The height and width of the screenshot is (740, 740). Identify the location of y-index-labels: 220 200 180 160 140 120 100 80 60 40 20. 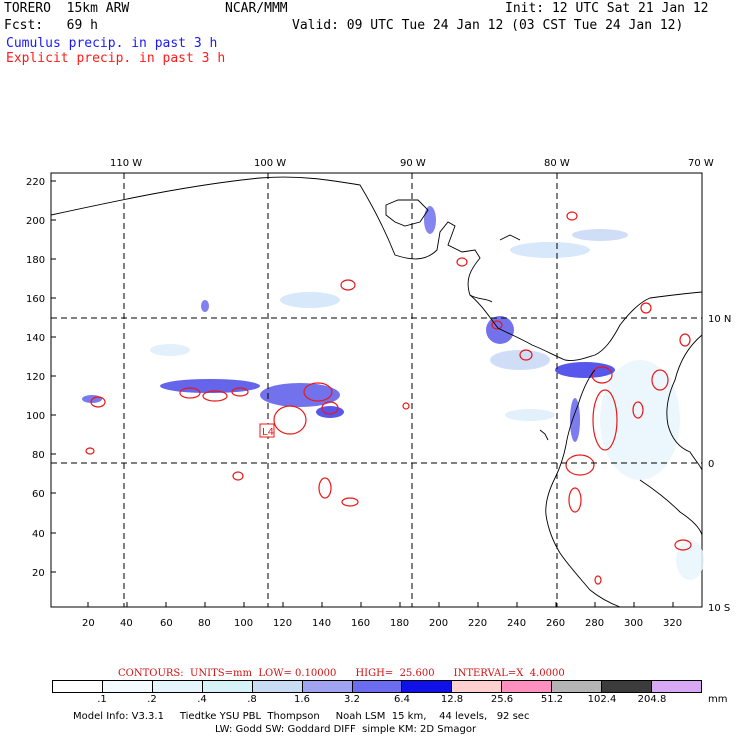
(35, 378).